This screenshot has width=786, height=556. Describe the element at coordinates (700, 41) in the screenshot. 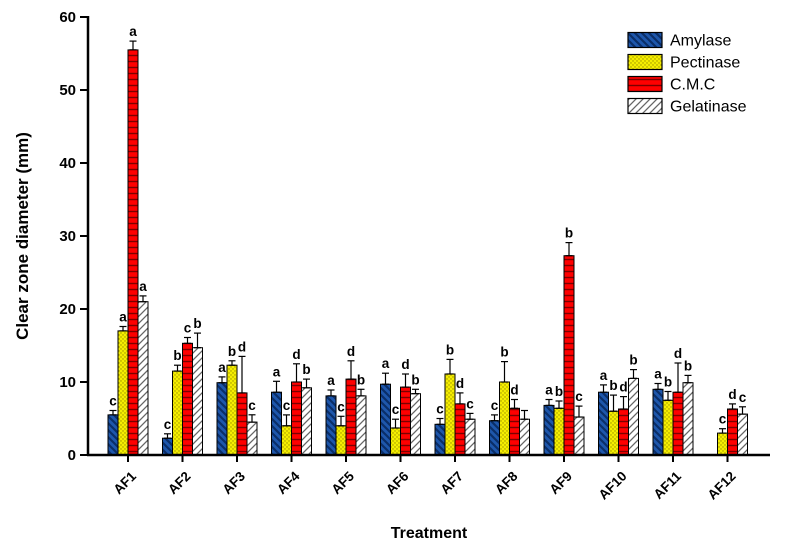

I see `legend-label-amylase: Amylase` at that location.